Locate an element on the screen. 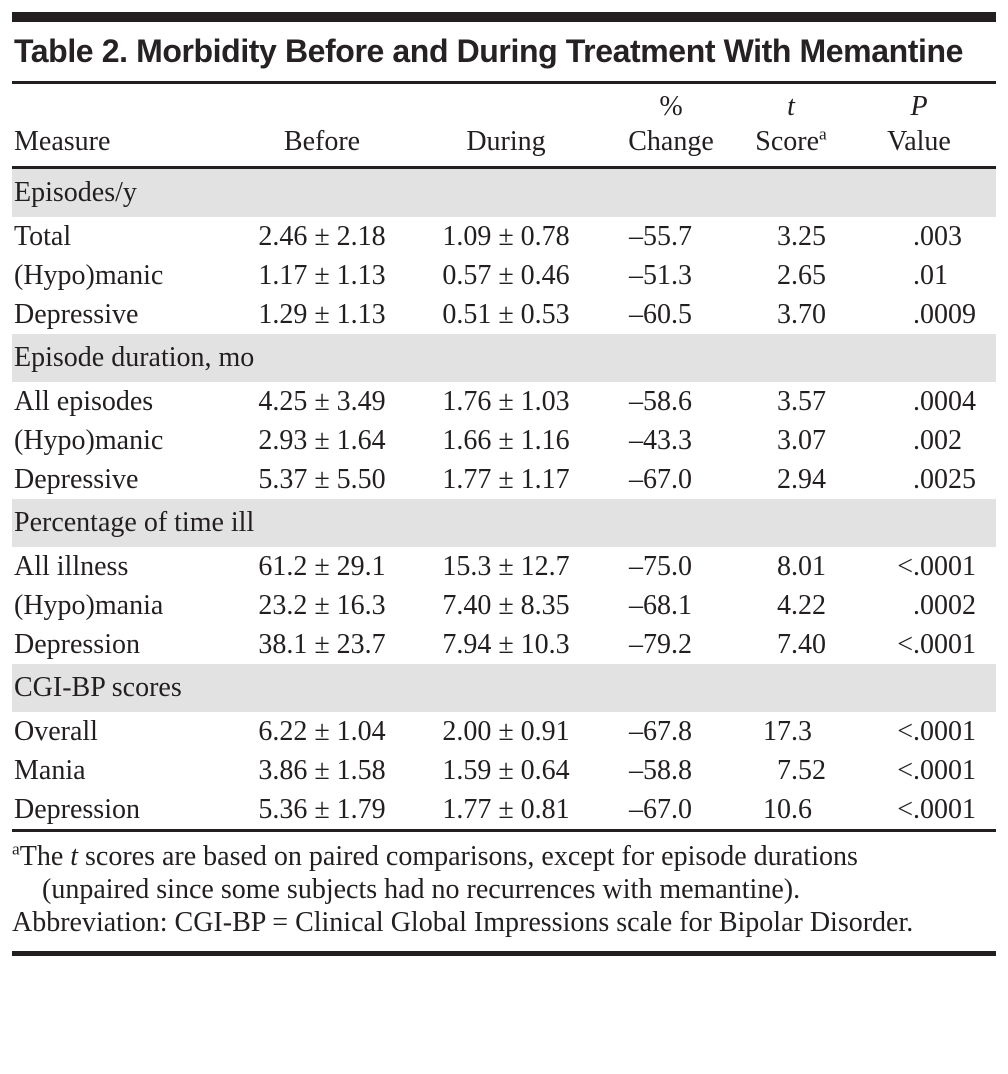 This screenshot has width=1008, height=1074. value-fraction-part: .5 is located at coordinates (681, 314).